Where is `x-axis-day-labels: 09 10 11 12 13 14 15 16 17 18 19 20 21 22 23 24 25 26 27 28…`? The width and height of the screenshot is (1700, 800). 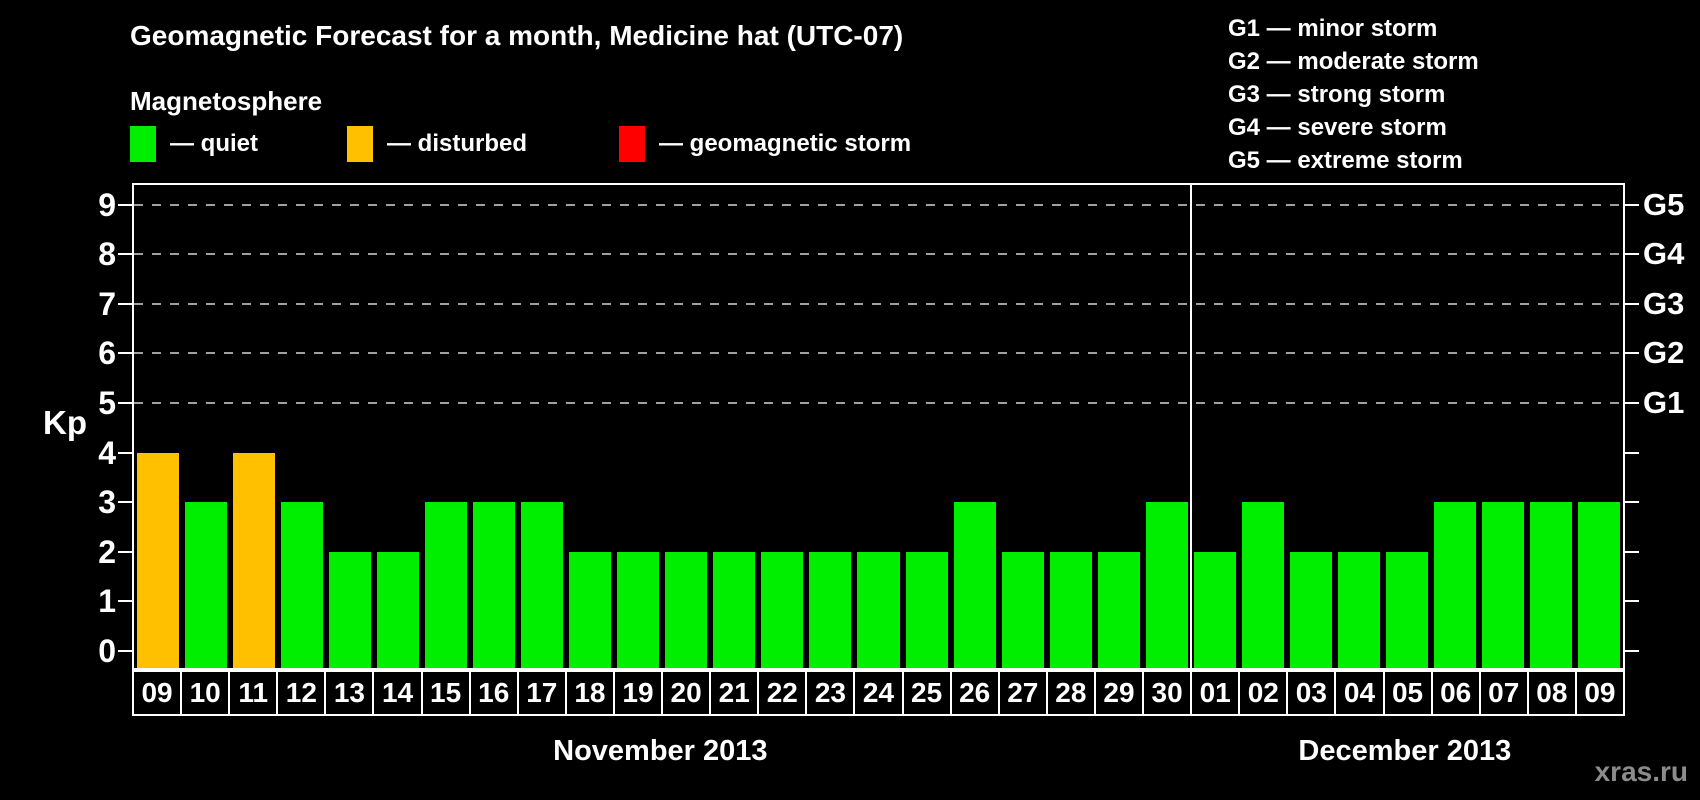
x-axis-day-labels: 09 10 11 12 13 14 15 16 17 18 19 20 21 22 23 24 25 26 27 28… is located at coordinates (878, 693).